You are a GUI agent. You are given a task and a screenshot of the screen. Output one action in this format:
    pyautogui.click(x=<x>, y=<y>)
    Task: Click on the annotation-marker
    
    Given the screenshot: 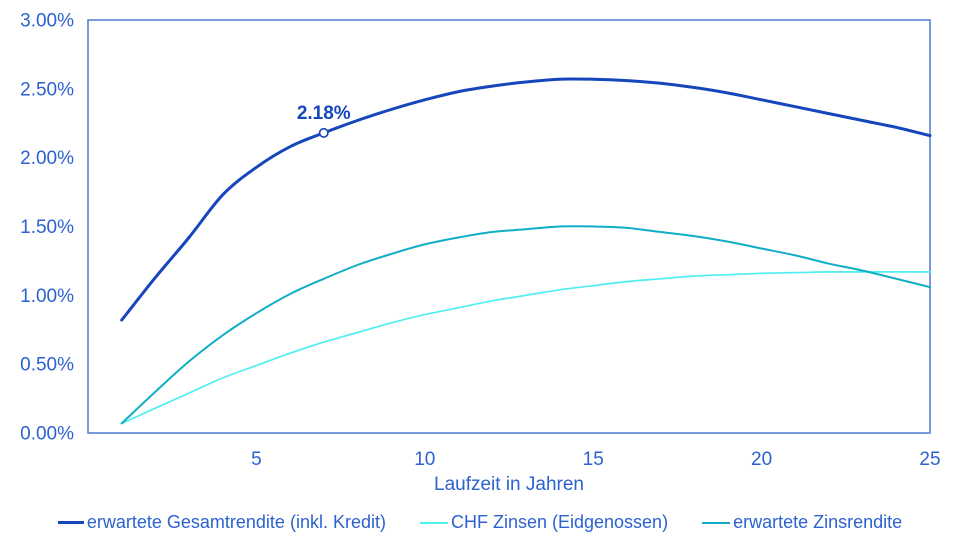 What is the action you would take?
    pyautogui.click(x=323, y=132)
    